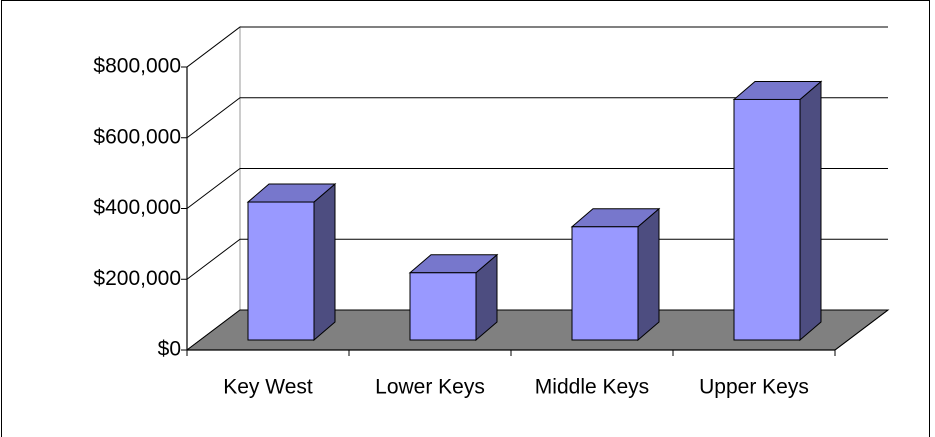 The height and width of the screenshot is (437, 935). I want to click on y-tick-label: $0, so click(169, 349).